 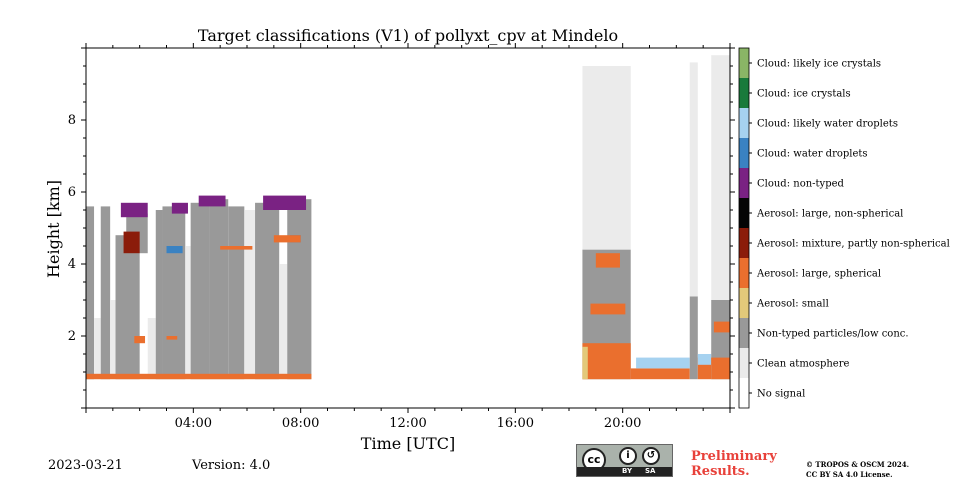 I want to click on legend-label: Cloud: non-typed, so click(x=801, y=184).